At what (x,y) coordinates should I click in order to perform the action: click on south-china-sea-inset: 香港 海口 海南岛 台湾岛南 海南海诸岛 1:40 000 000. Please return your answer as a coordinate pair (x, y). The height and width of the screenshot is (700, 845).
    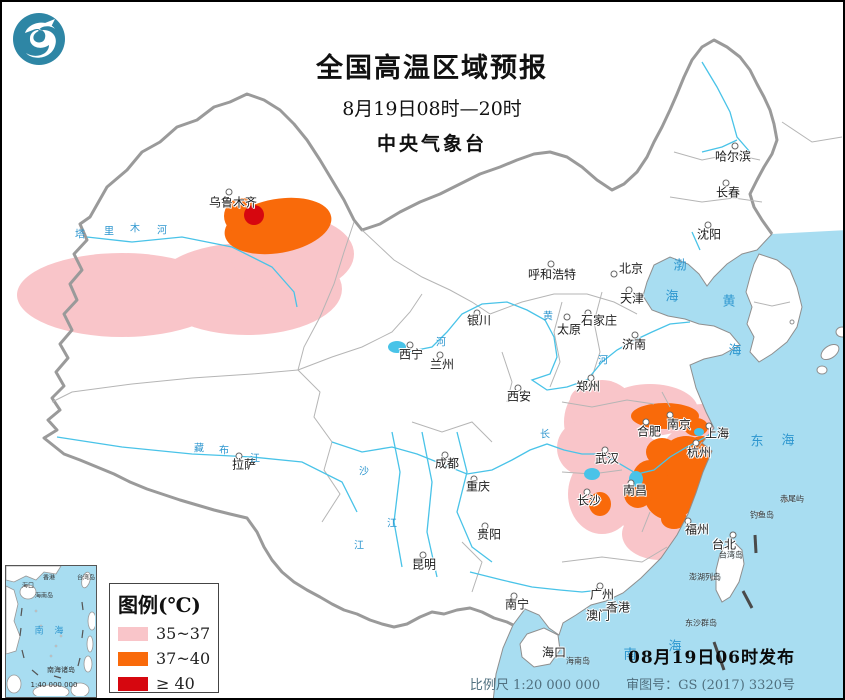
    Looking at the image, I should click on (51, 631).